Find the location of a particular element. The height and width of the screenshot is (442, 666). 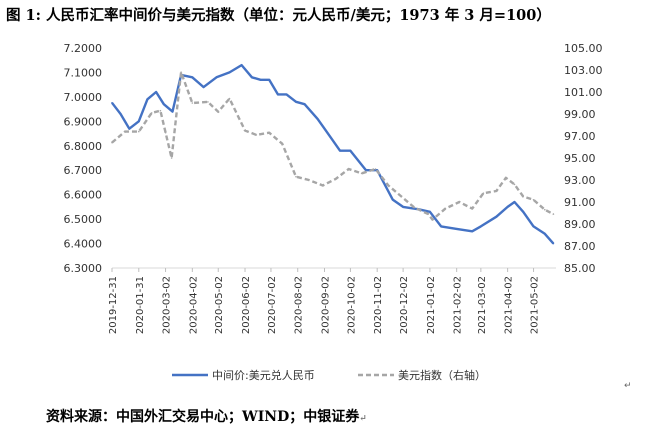

y-right-tick-label: 91.00 is located at coordinates (580, 202).